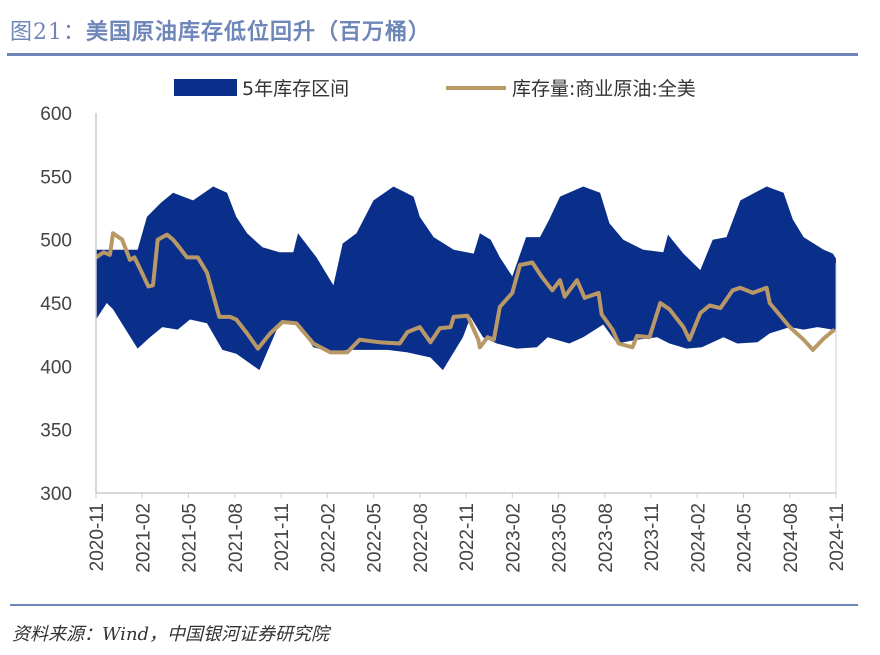 This screenshot has height=655, width=880. I want to click on legend-band-swatch, so click(205, 87).